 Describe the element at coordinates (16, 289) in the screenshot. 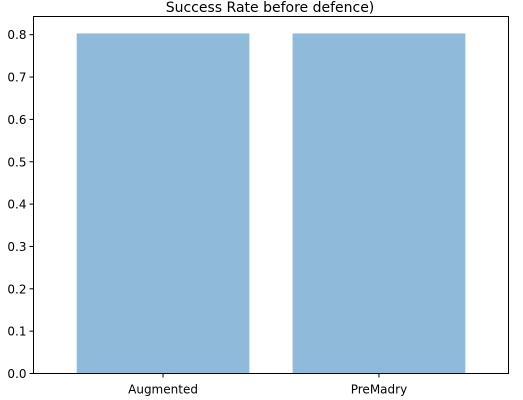

I see `y-tick-label: 0.2` at that location.